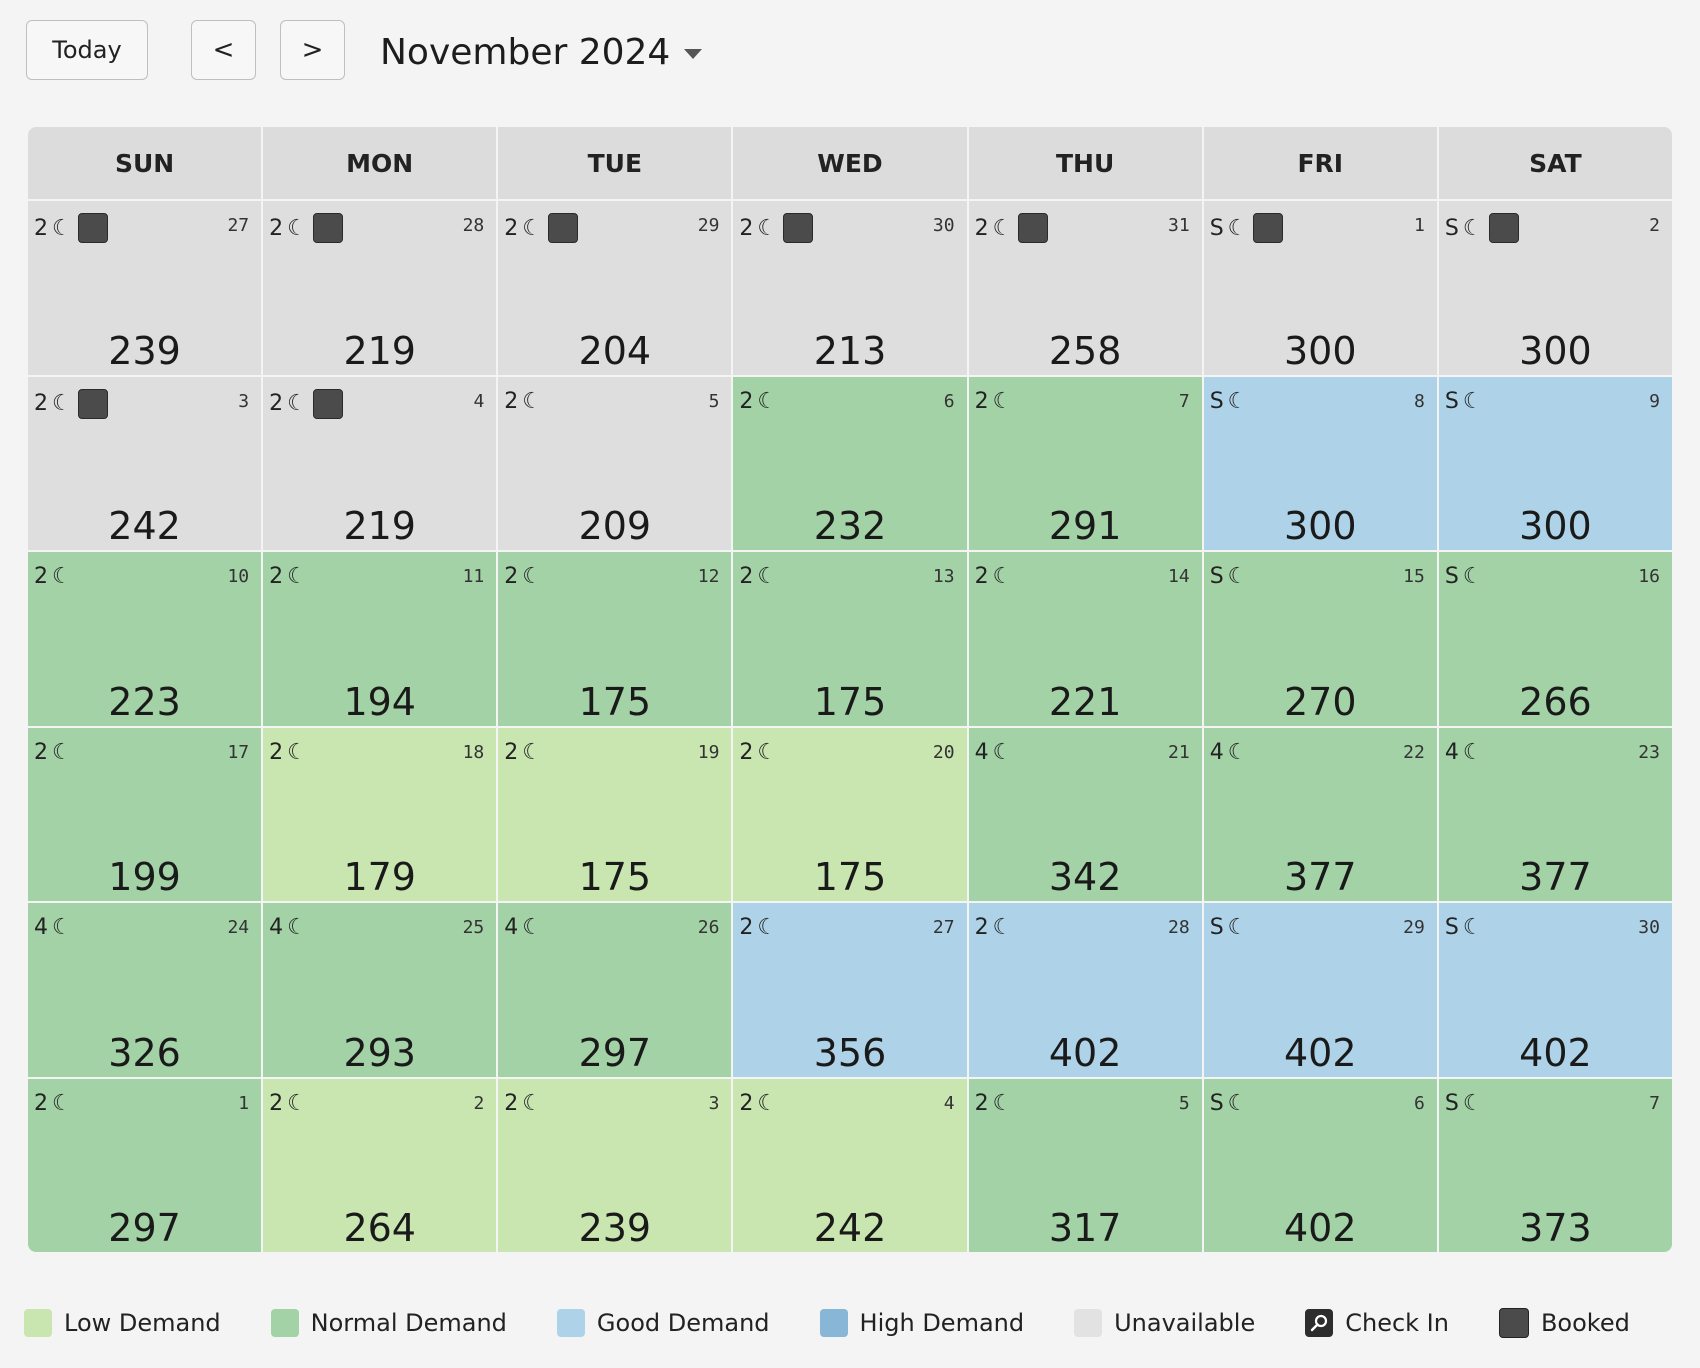 The image size is (1700, 1368). I want to click on day-cell: 2 ☾ 3 242, so click(145, 463).